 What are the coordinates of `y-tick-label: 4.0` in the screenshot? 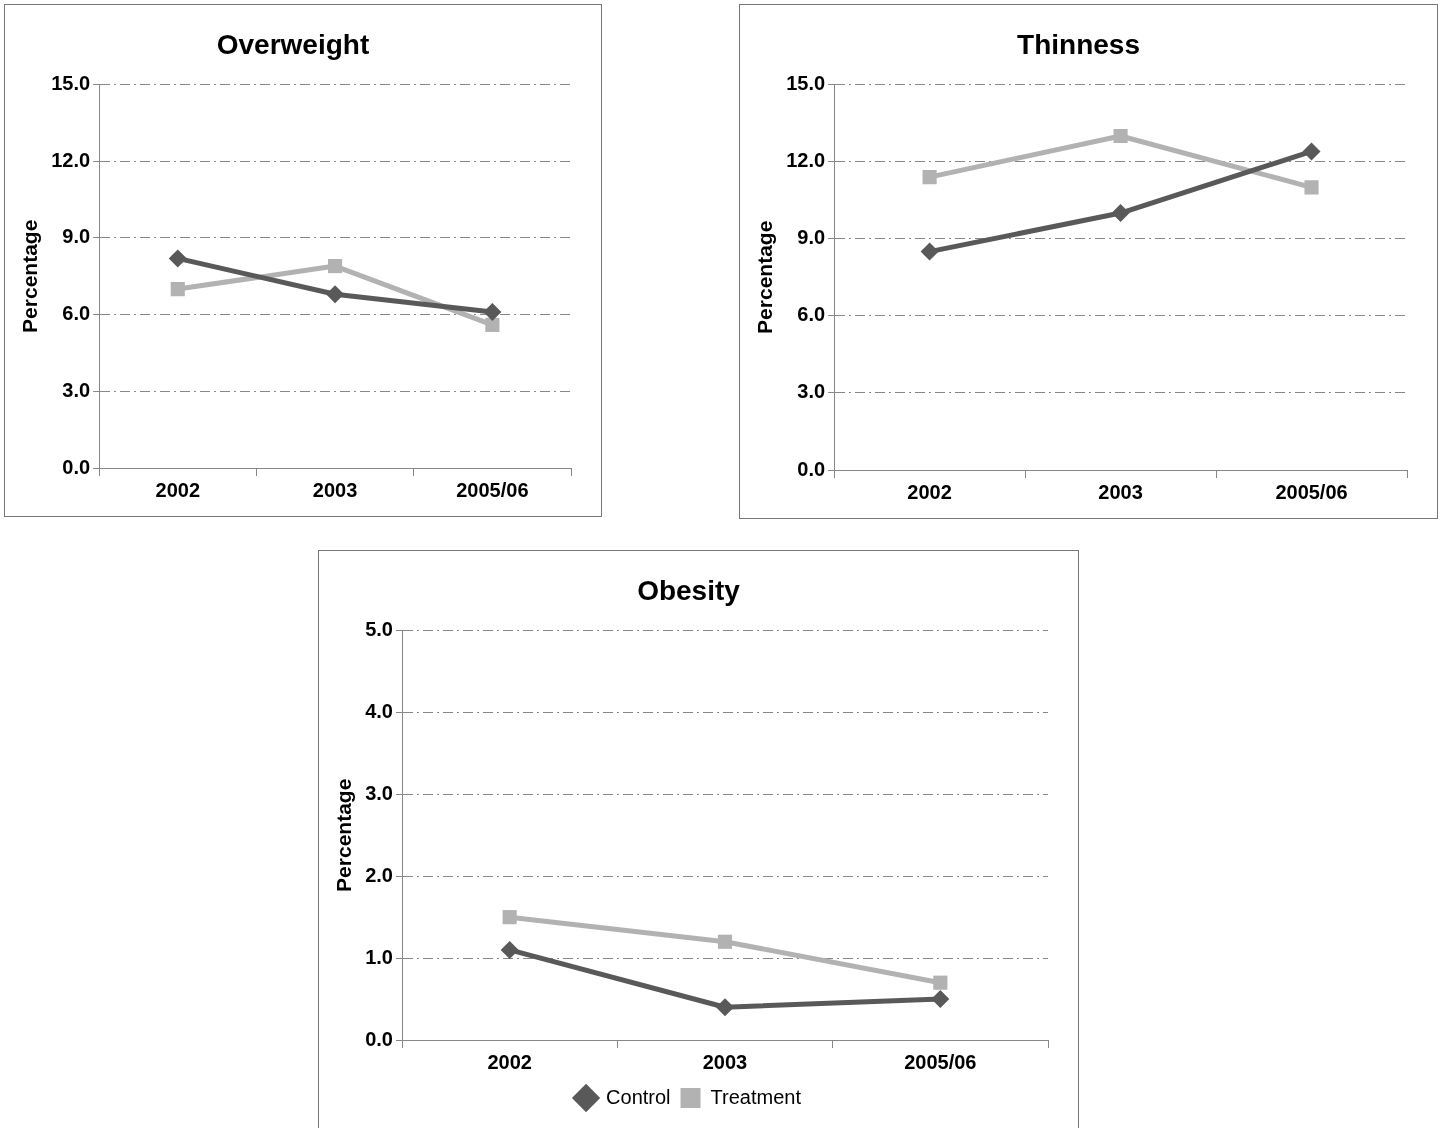 It's located at (379, 711).